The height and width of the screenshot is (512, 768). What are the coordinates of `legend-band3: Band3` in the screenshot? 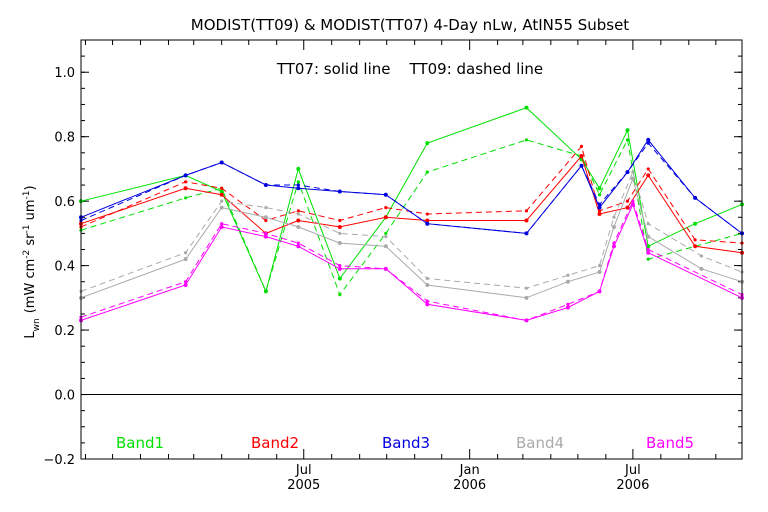 It's located at (406, 443).